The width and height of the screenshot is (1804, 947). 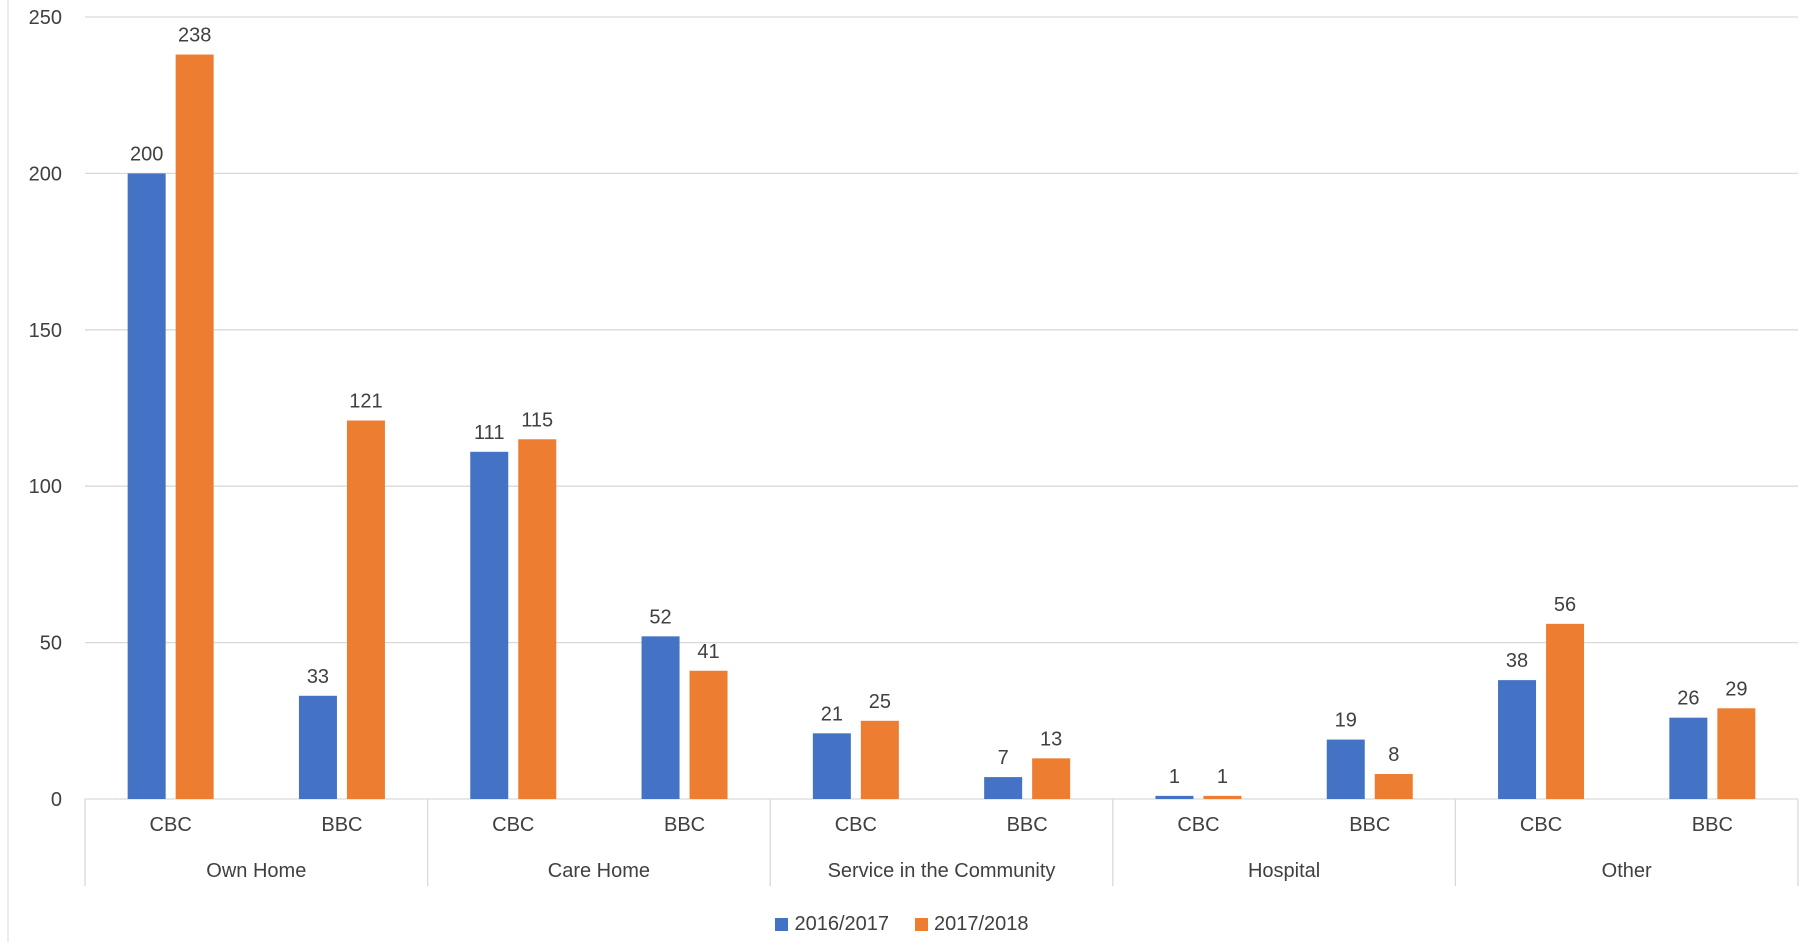 What do you see at coordinates (1627, 871) in the screenshot?
I see `x-group-label: Other` at bounding box center [1627, 871].